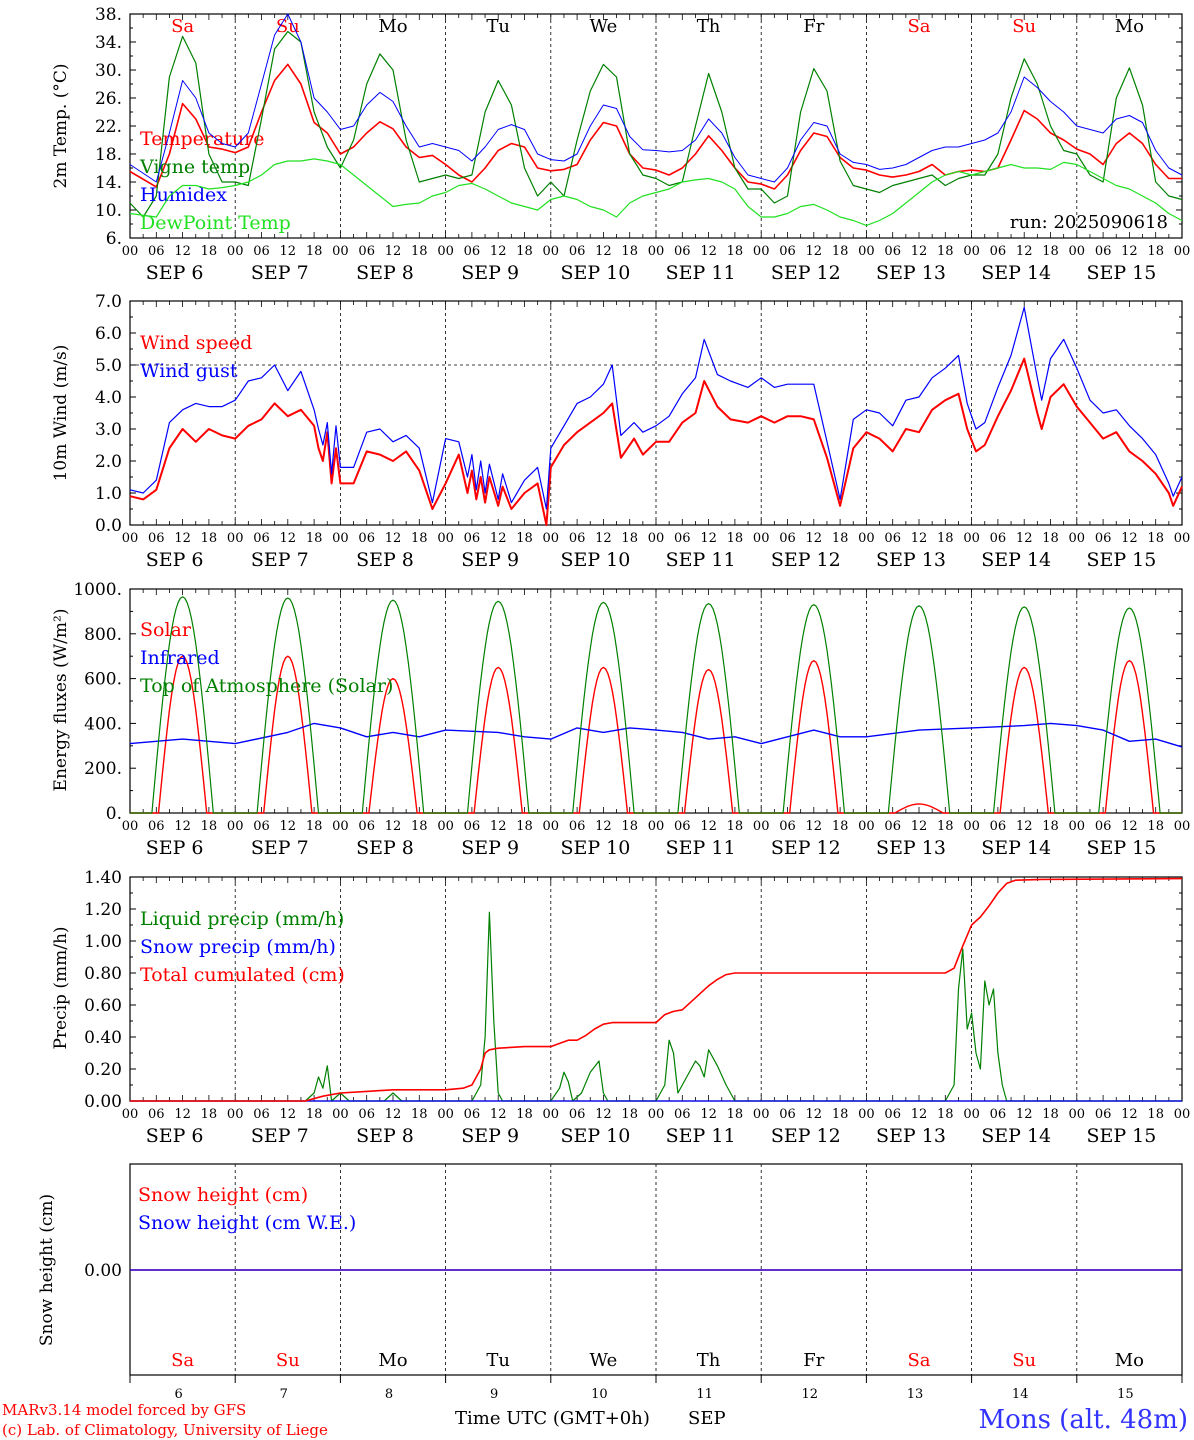  What do you see at coordinates (108, 99) in the screenshot?
I see `y-tick-label: 26.` at bounding box center [108, 99].